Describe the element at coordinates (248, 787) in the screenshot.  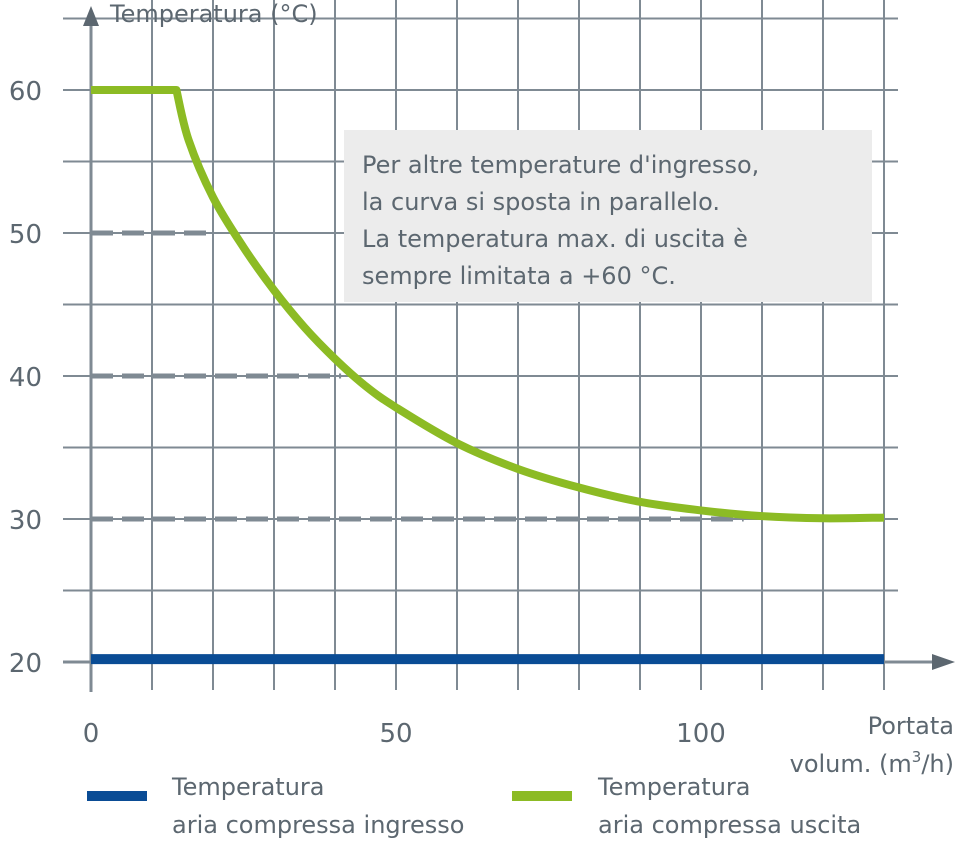
I see `legend-inlet-line1: Temperatura` at that location.